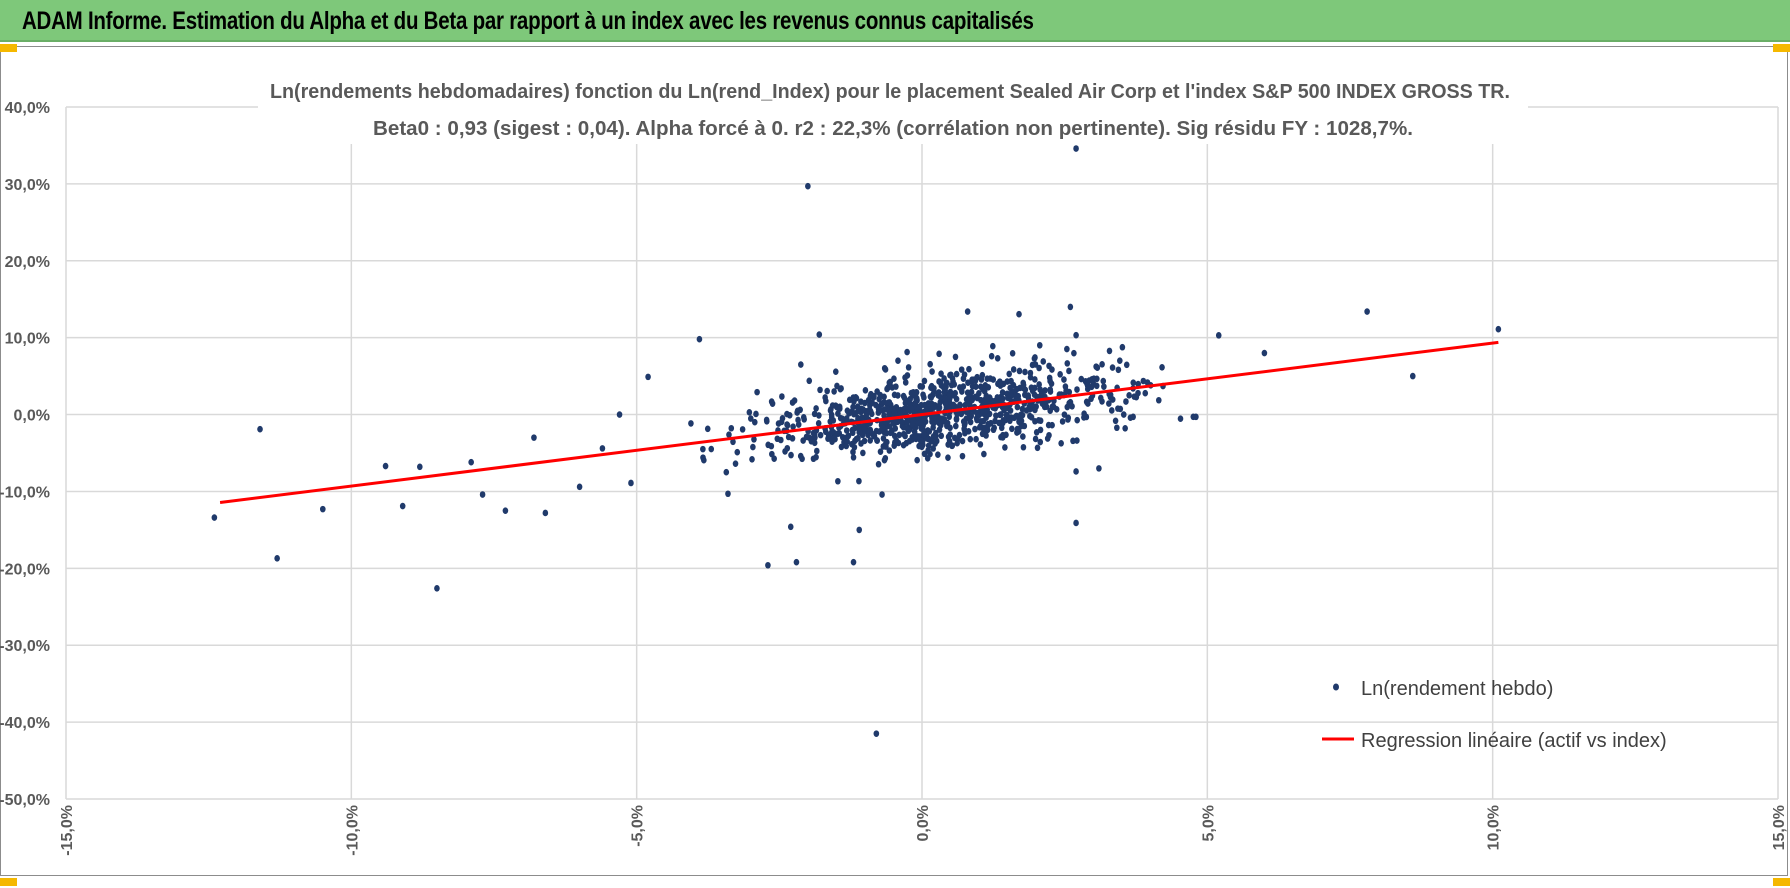  What do you see at coordinates (923, 823) in the screenshot?
I see `x-tick-label: 0,0%` at bounding box center [923, 823].